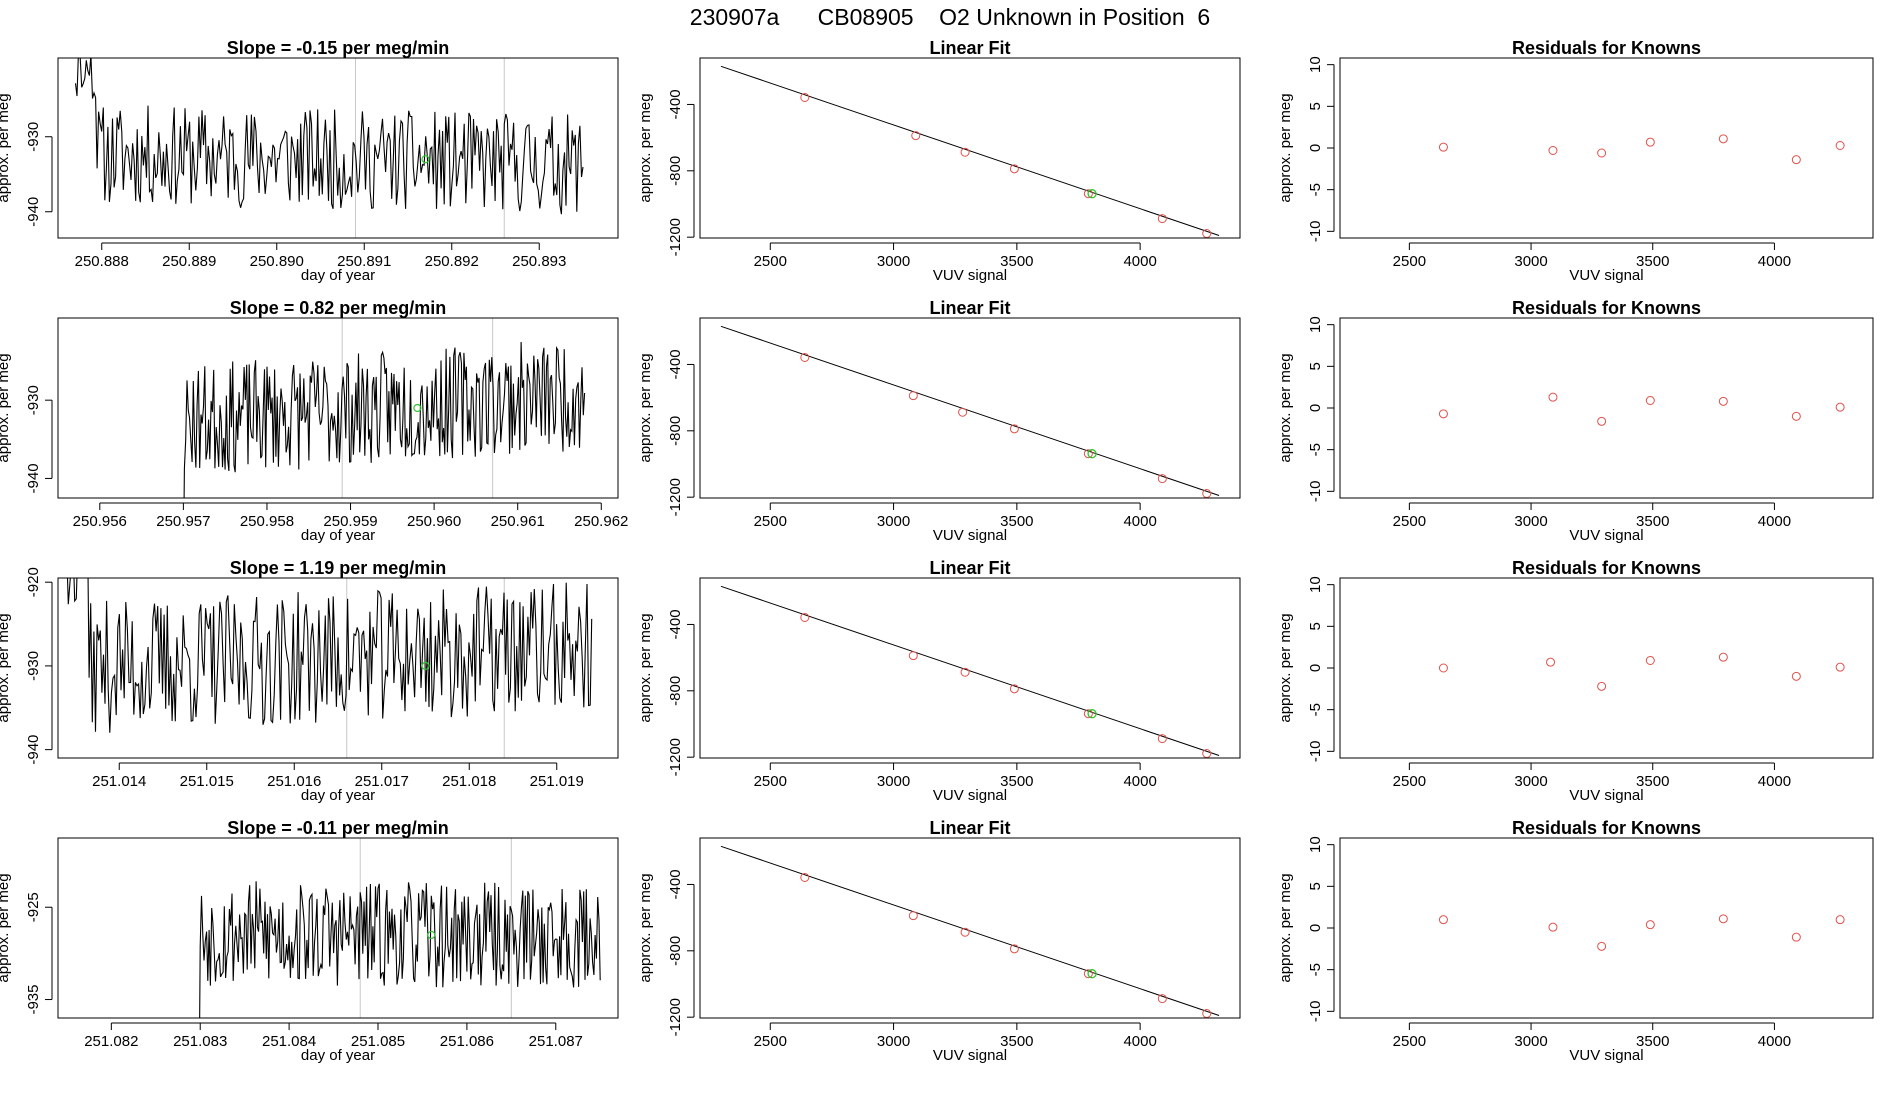  What do you see at coordinates (1315, 844) in the screenshot?
I see `y-tick-label: 10` at bounding box center [1315, 844].